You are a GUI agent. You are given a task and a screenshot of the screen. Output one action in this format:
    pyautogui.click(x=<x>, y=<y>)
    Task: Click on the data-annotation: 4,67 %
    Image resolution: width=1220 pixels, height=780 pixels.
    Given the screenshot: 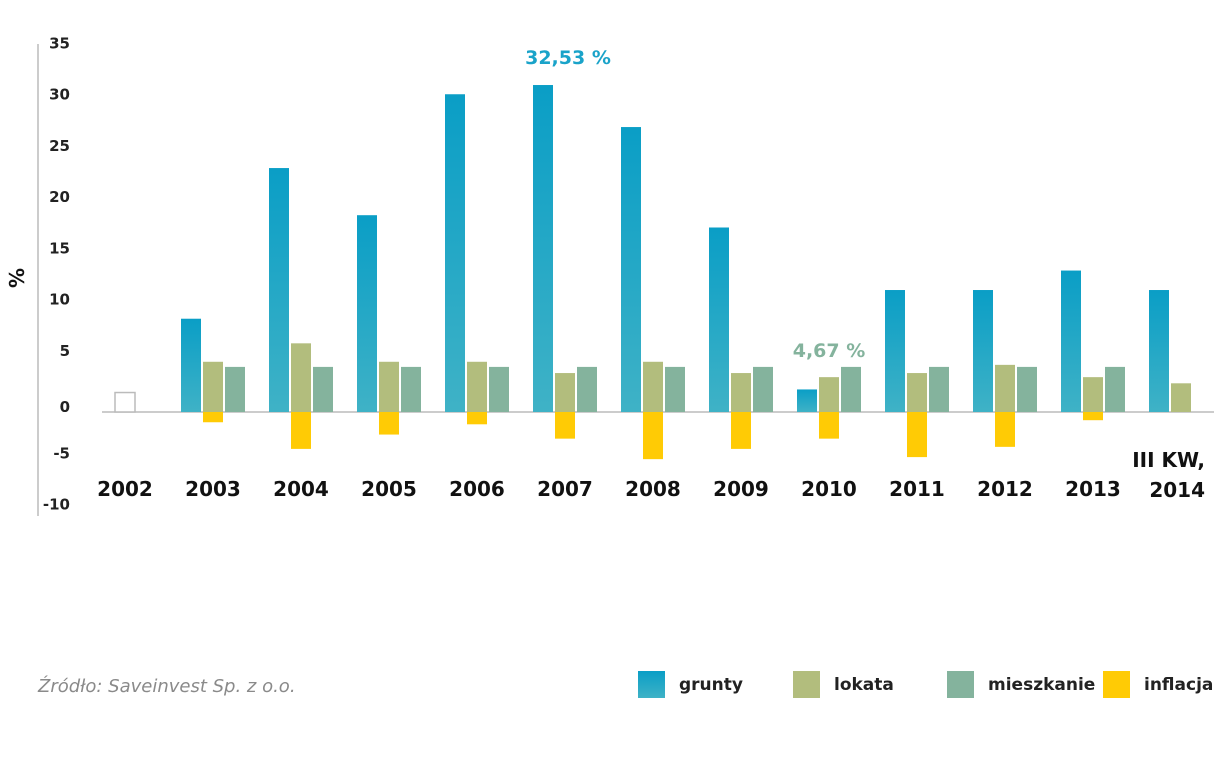 What is the action you would take?
    pyautogui.click(x=829, y=351)
    